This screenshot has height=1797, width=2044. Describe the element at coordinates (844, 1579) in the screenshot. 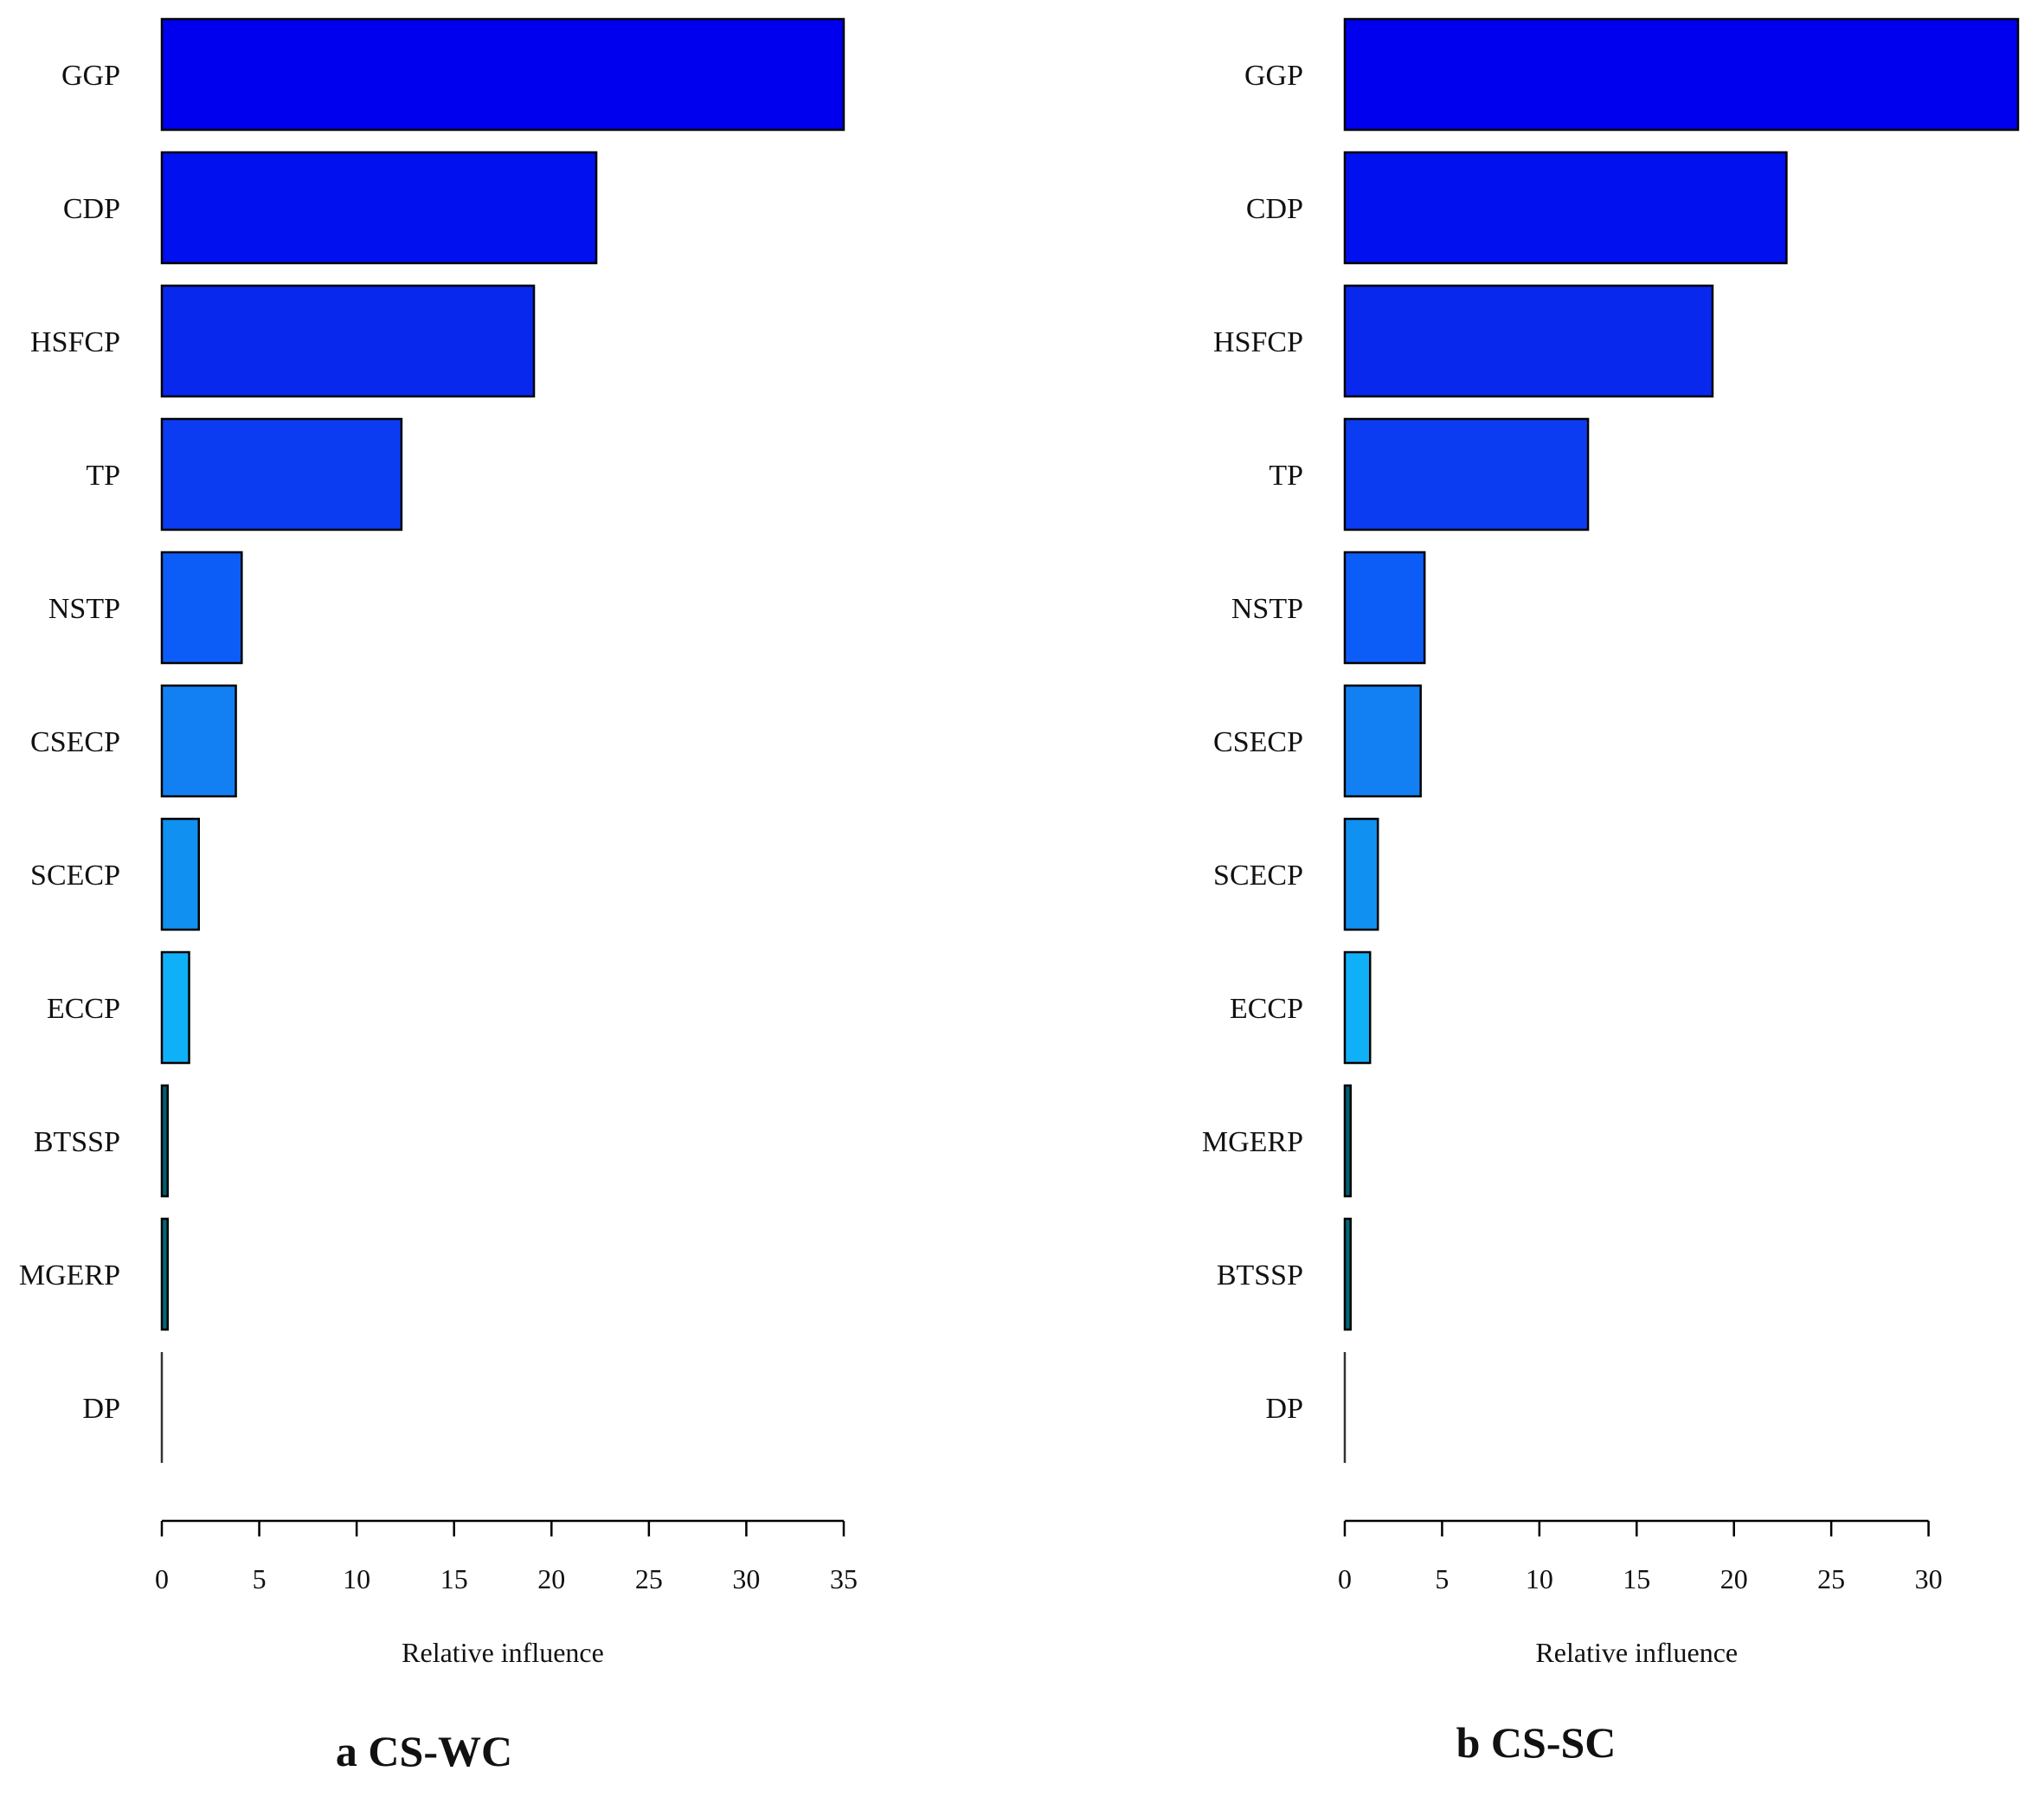

I see `x-tick-label: 35` at that location.